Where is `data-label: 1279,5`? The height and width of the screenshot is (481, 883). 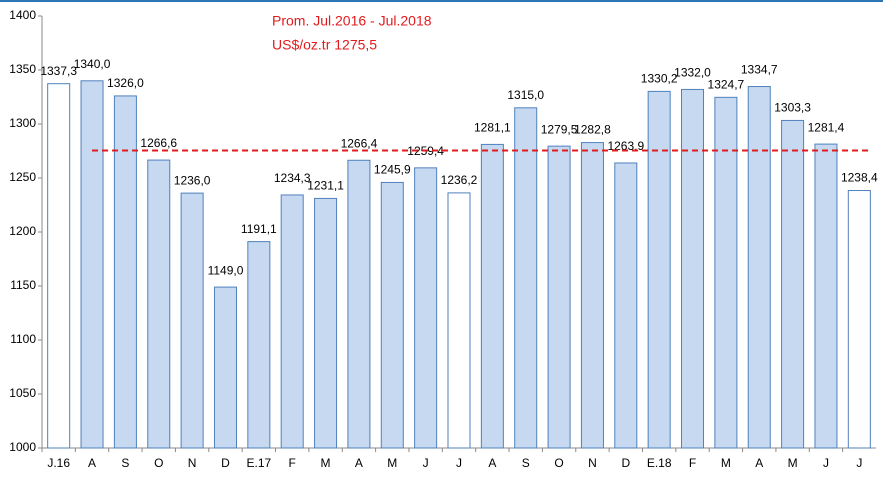
data-label: 1279,5 is located at coordinates (559, 129).